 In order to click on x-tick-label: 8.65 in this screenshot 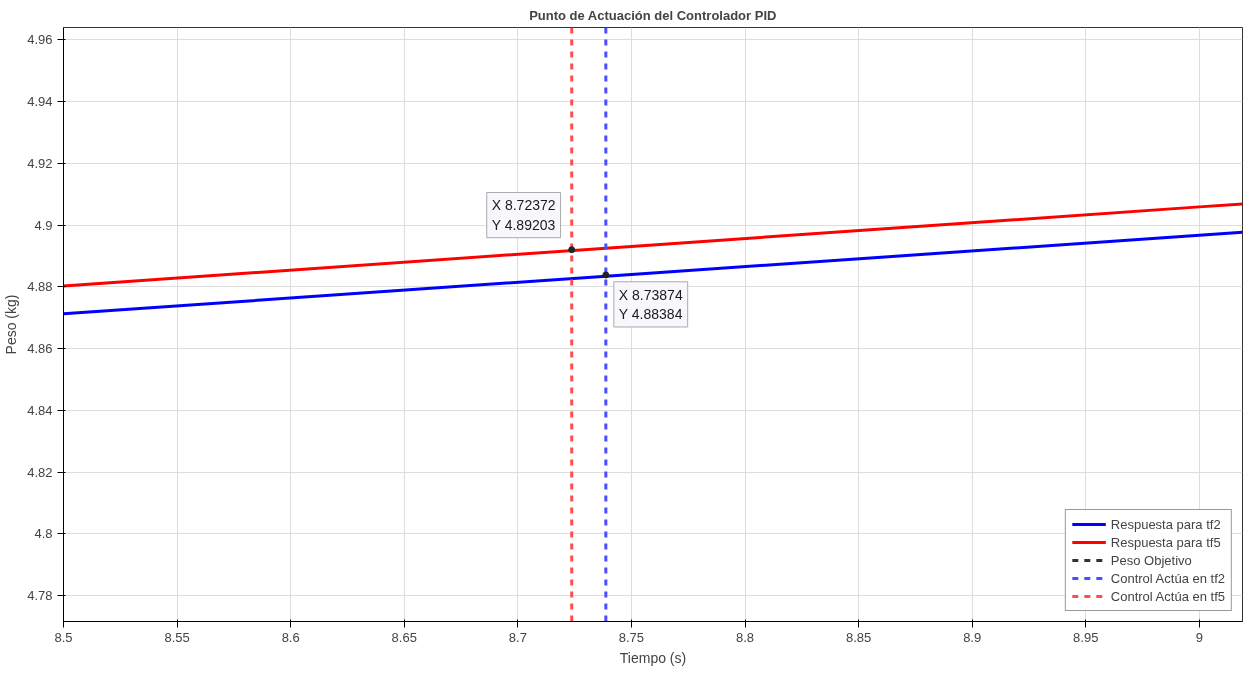, I will do `click(404, 637)`.